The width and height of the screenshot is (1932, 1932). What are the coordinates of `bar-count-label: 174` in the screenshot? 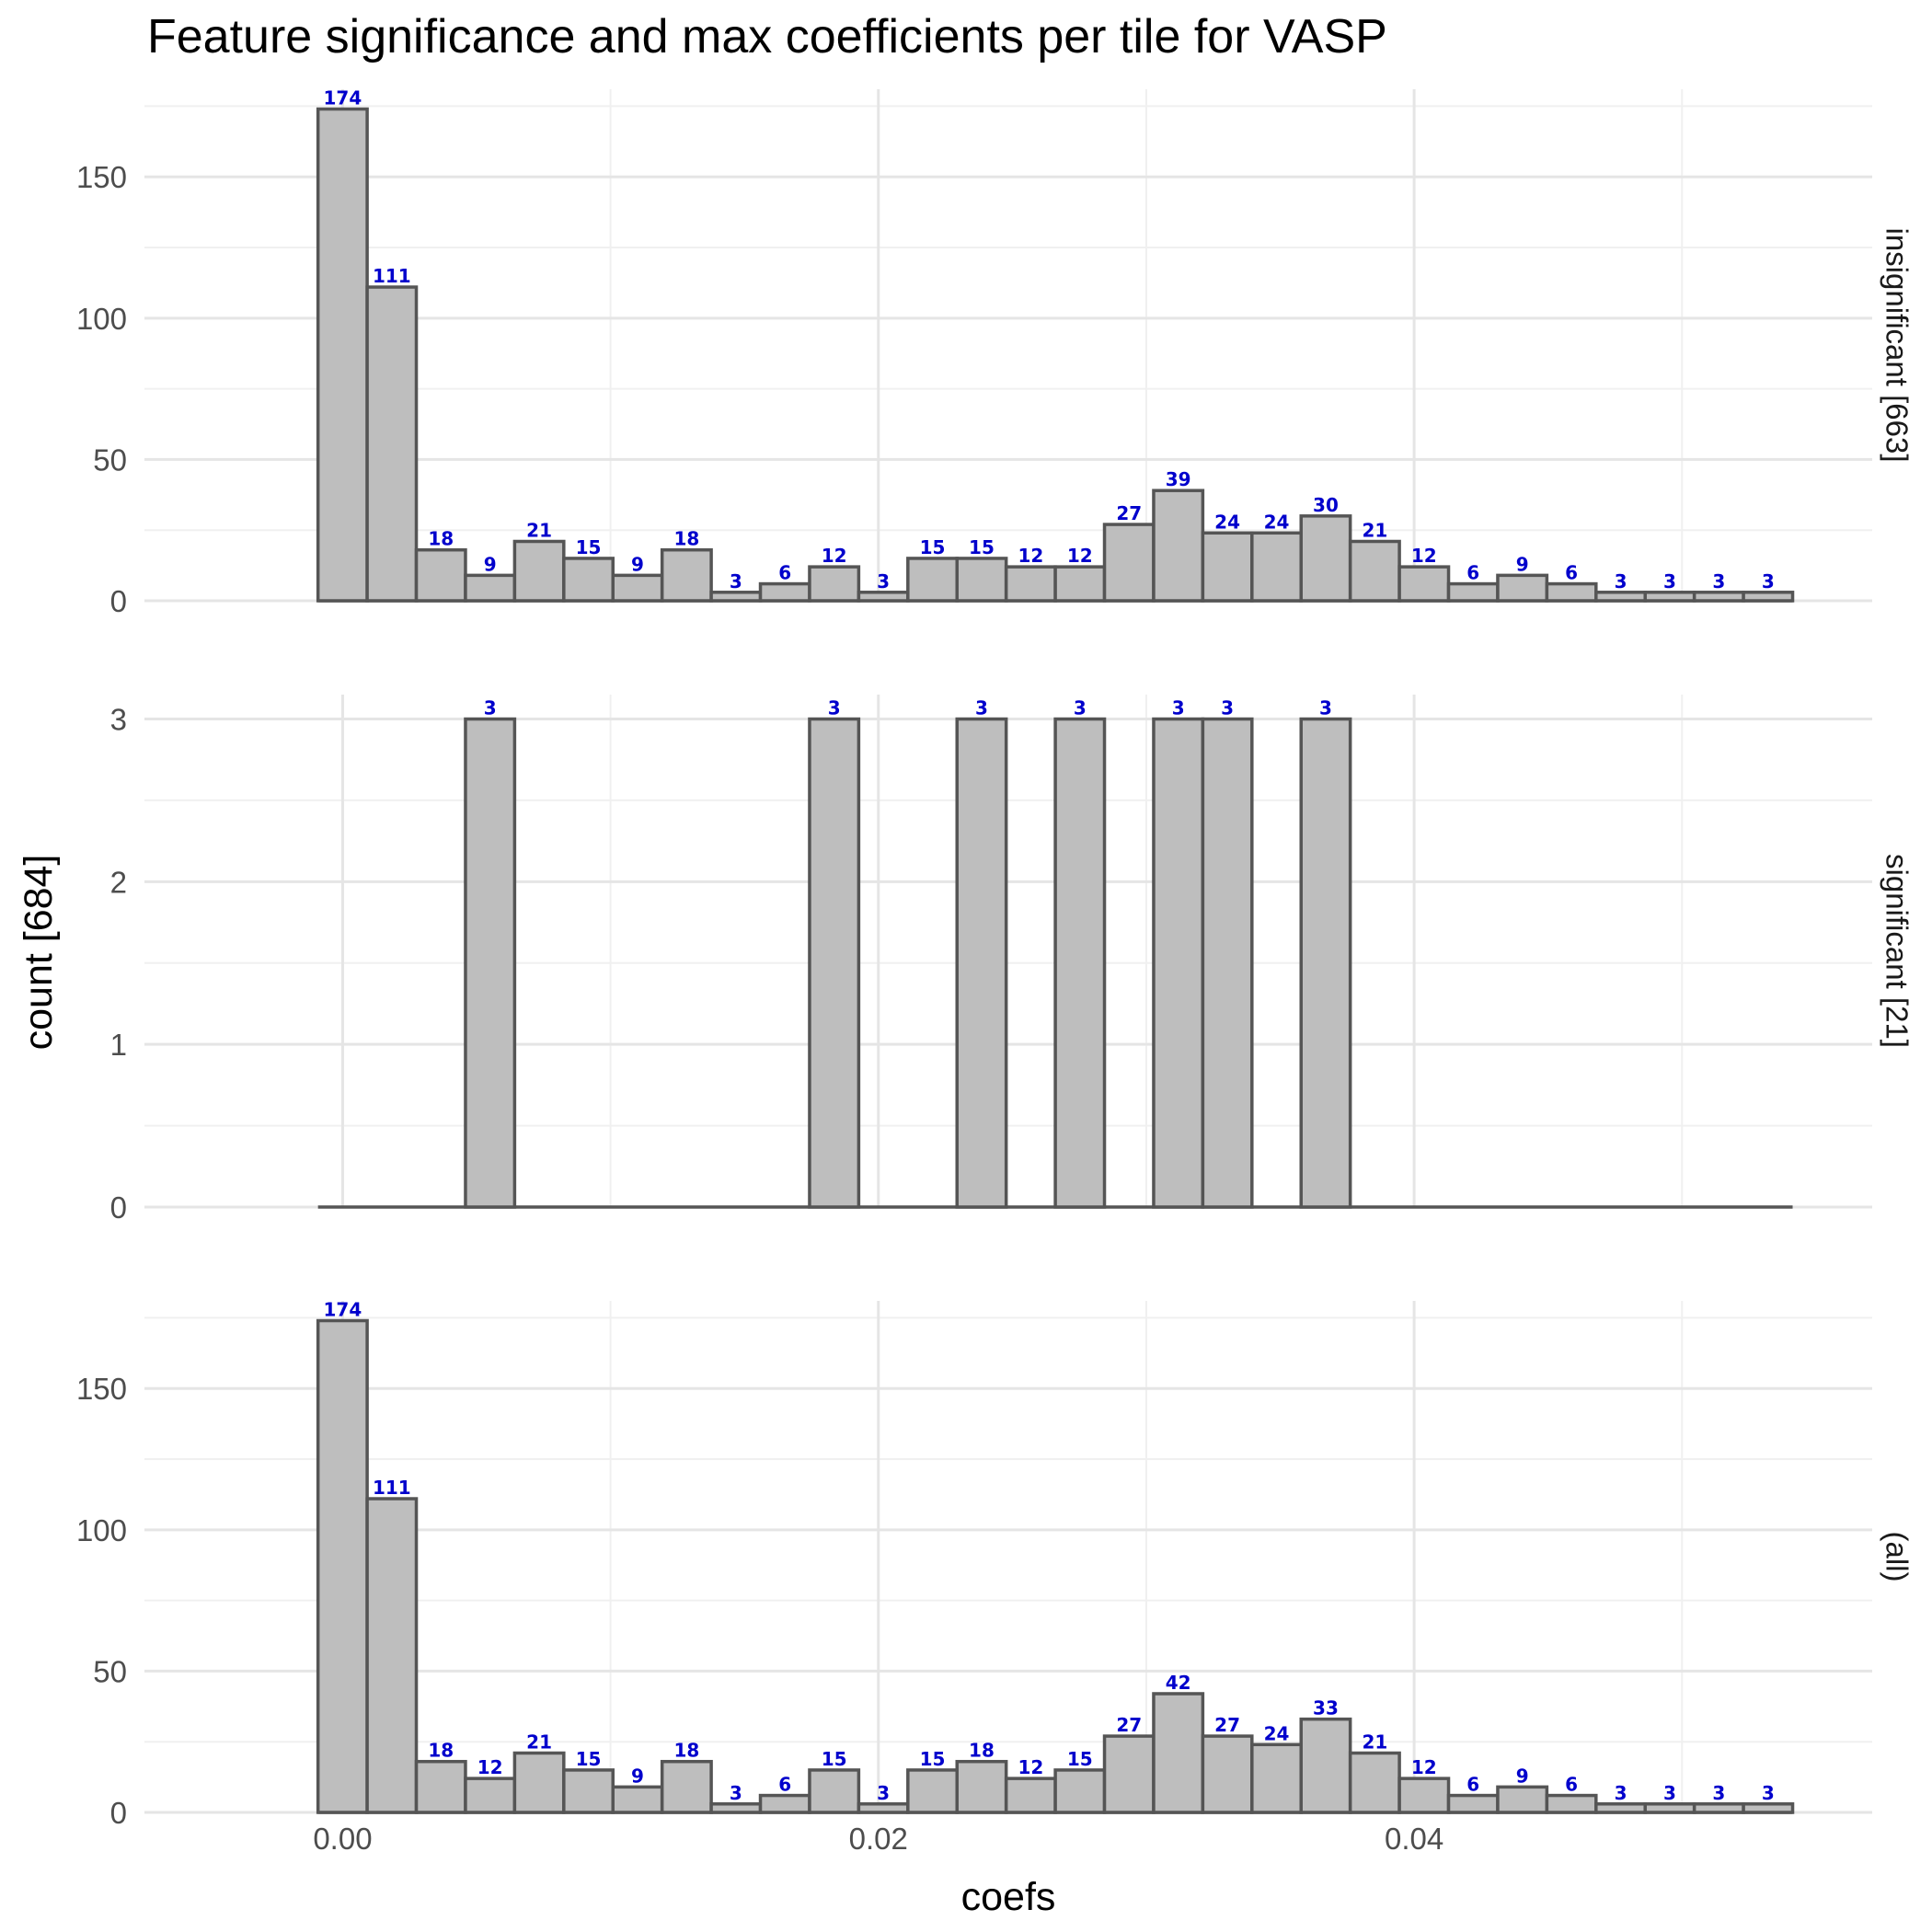 It's located at (343, 98).